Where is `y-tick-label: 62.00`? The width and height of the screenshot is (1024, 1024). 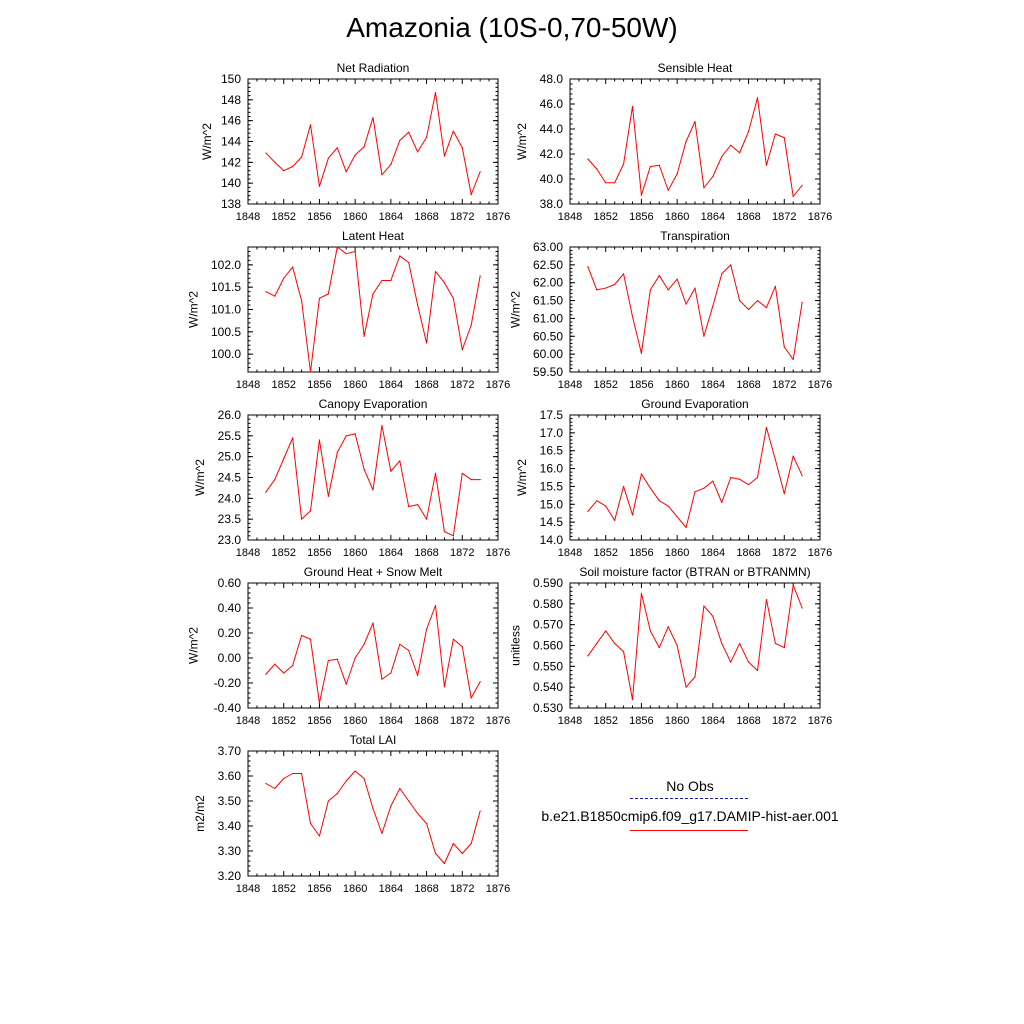
y-tick-label: 62.00 is located at coordinates (548, 283).